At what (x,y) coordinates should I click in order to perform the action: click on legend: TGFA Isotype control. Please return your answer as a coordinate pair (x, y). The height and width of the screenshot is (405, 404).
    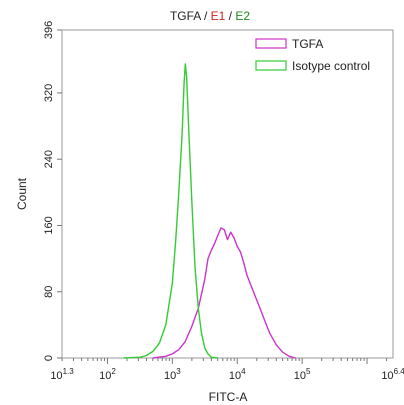
    Looking at the image, I should click on (312, 55).